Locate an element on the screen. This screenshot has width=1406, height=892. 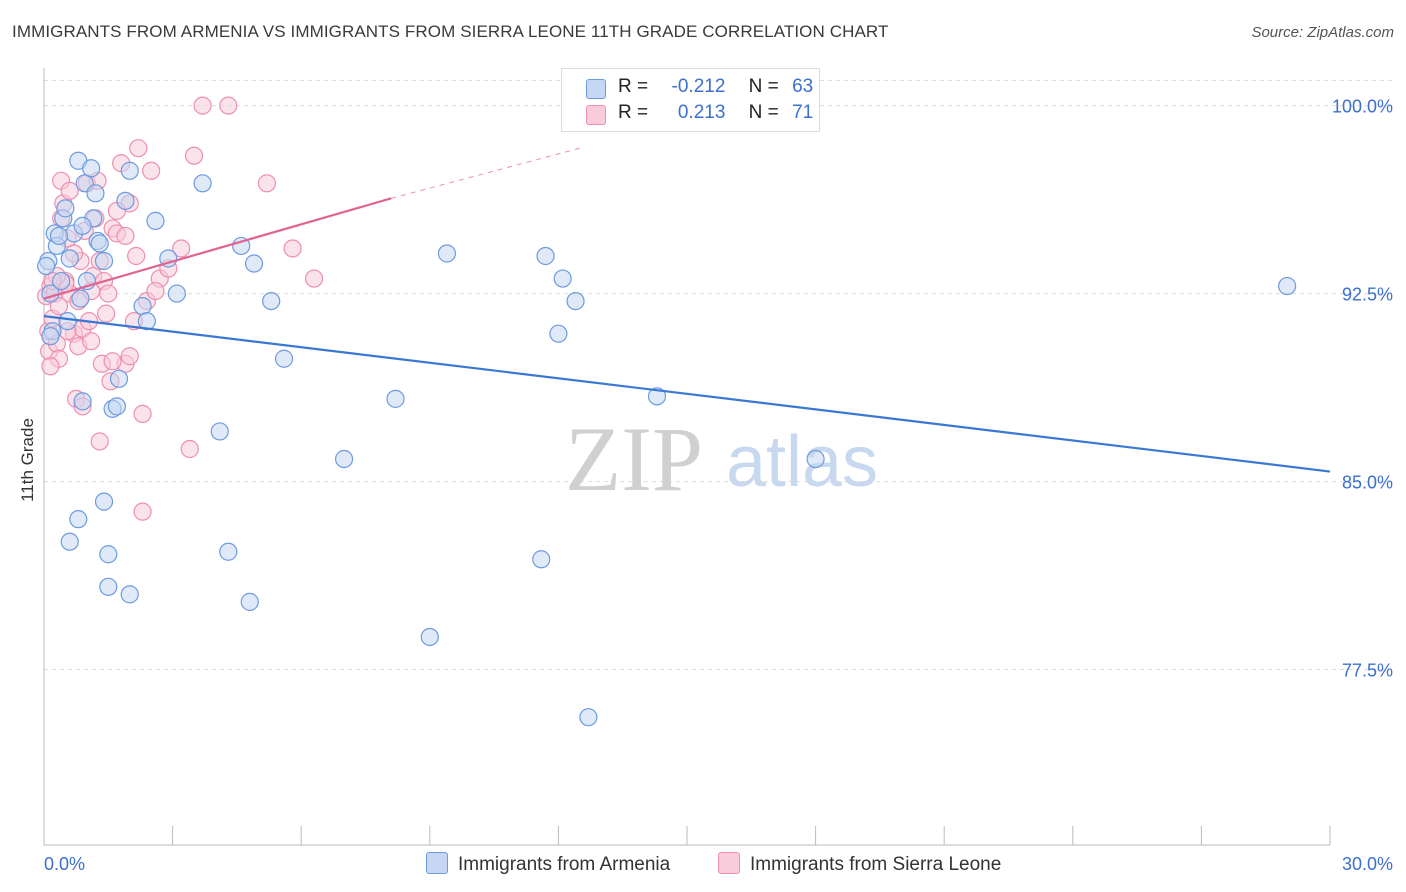
sierra-swatch is located at coordinates (596, 115).